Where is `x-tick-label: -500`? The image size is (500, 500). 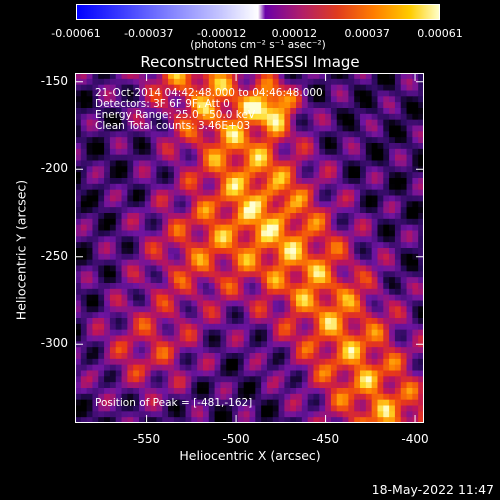
x-tick-label: -500 is located at coordinates (236, 439).